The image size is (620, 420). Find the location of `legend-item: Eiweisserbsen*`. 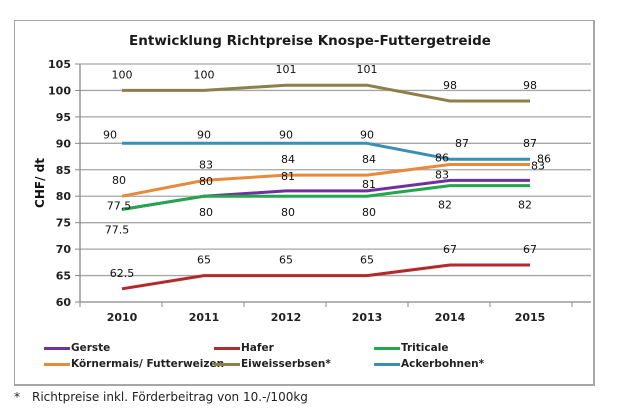

legend-item: Eiweisserbsen* is located at coordinates (272, 364).